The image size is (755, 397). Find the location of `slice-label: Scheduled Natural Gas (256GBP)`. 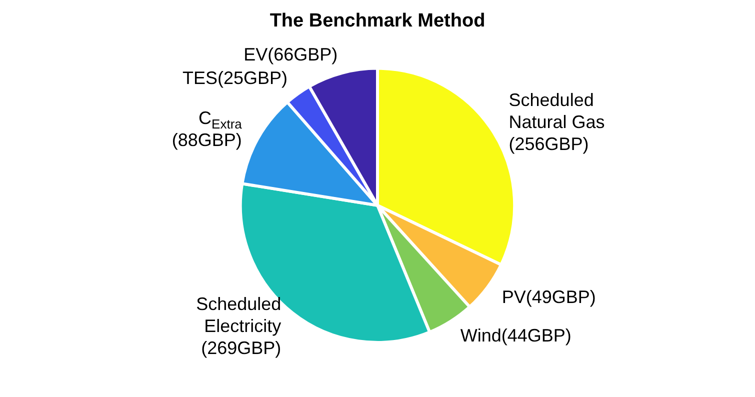

slice-label: Scheduled Natural Gas (256GBP) is located at coordinates (556, 122).